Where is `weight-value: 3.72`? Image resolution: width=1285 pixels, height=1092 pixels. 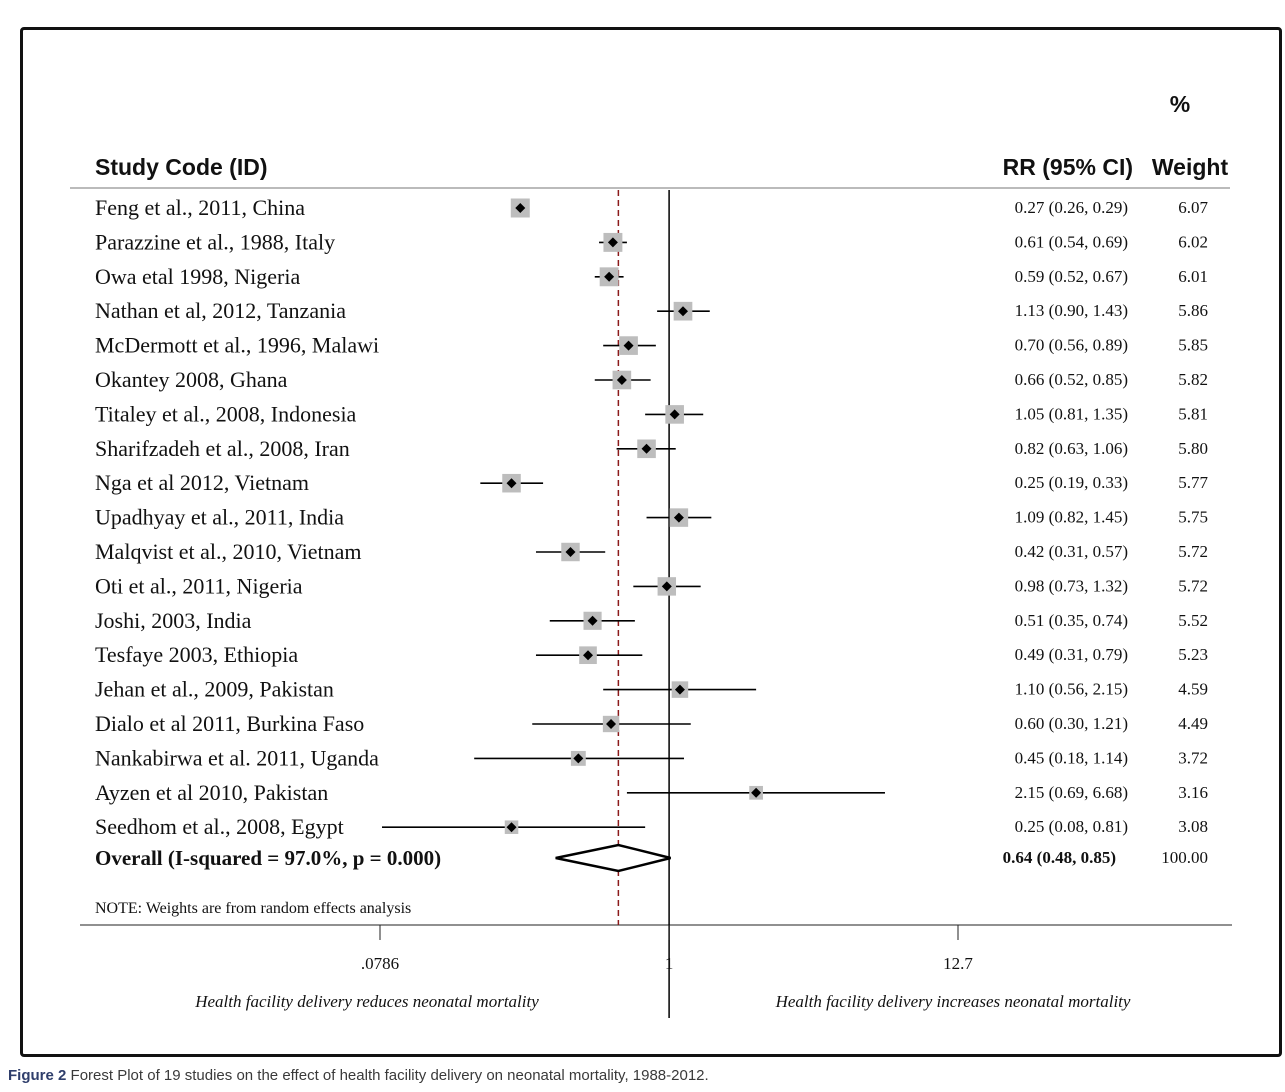 weight-value: 3.72 is located at coordinates (1193, 757).